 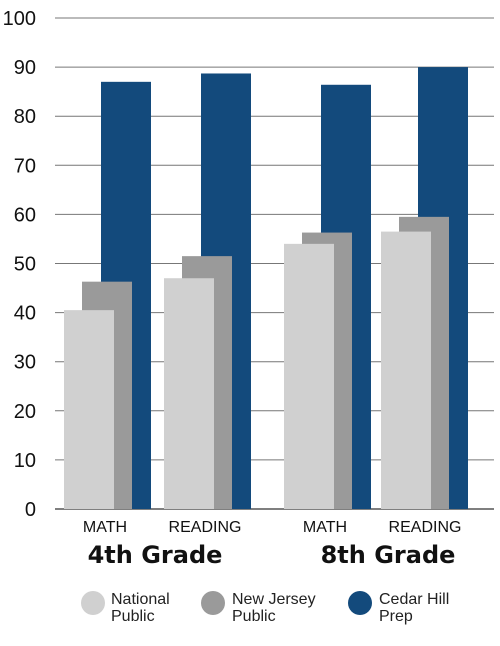 I want to click on x-axis-labels: MATH READING MATH READING, so click(x=272, y=527).